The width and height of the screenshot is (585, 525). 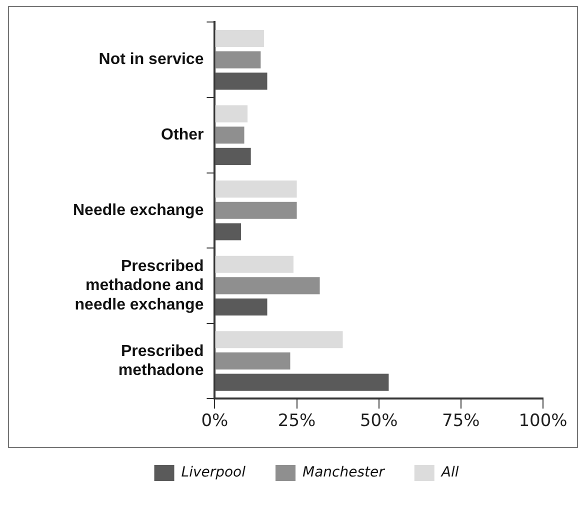 I want to click on legend-label: Manchester, so click(x=344, y=472).